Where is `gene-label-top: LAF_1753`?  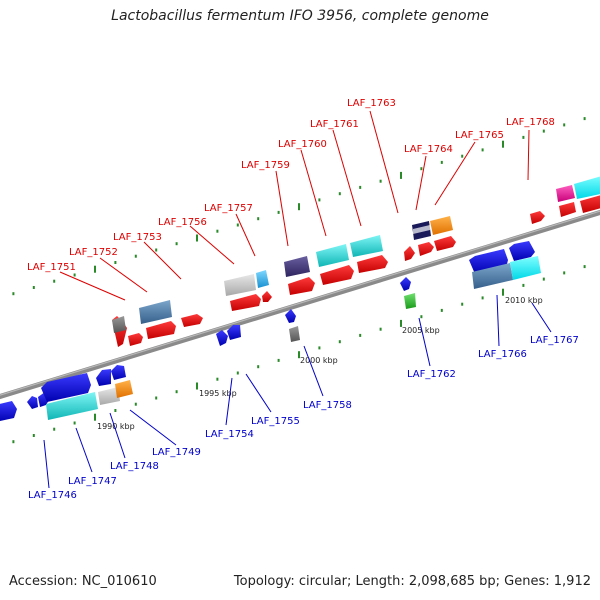 gene-label-top: LAF_1753 is located at coordinates (137, 237).